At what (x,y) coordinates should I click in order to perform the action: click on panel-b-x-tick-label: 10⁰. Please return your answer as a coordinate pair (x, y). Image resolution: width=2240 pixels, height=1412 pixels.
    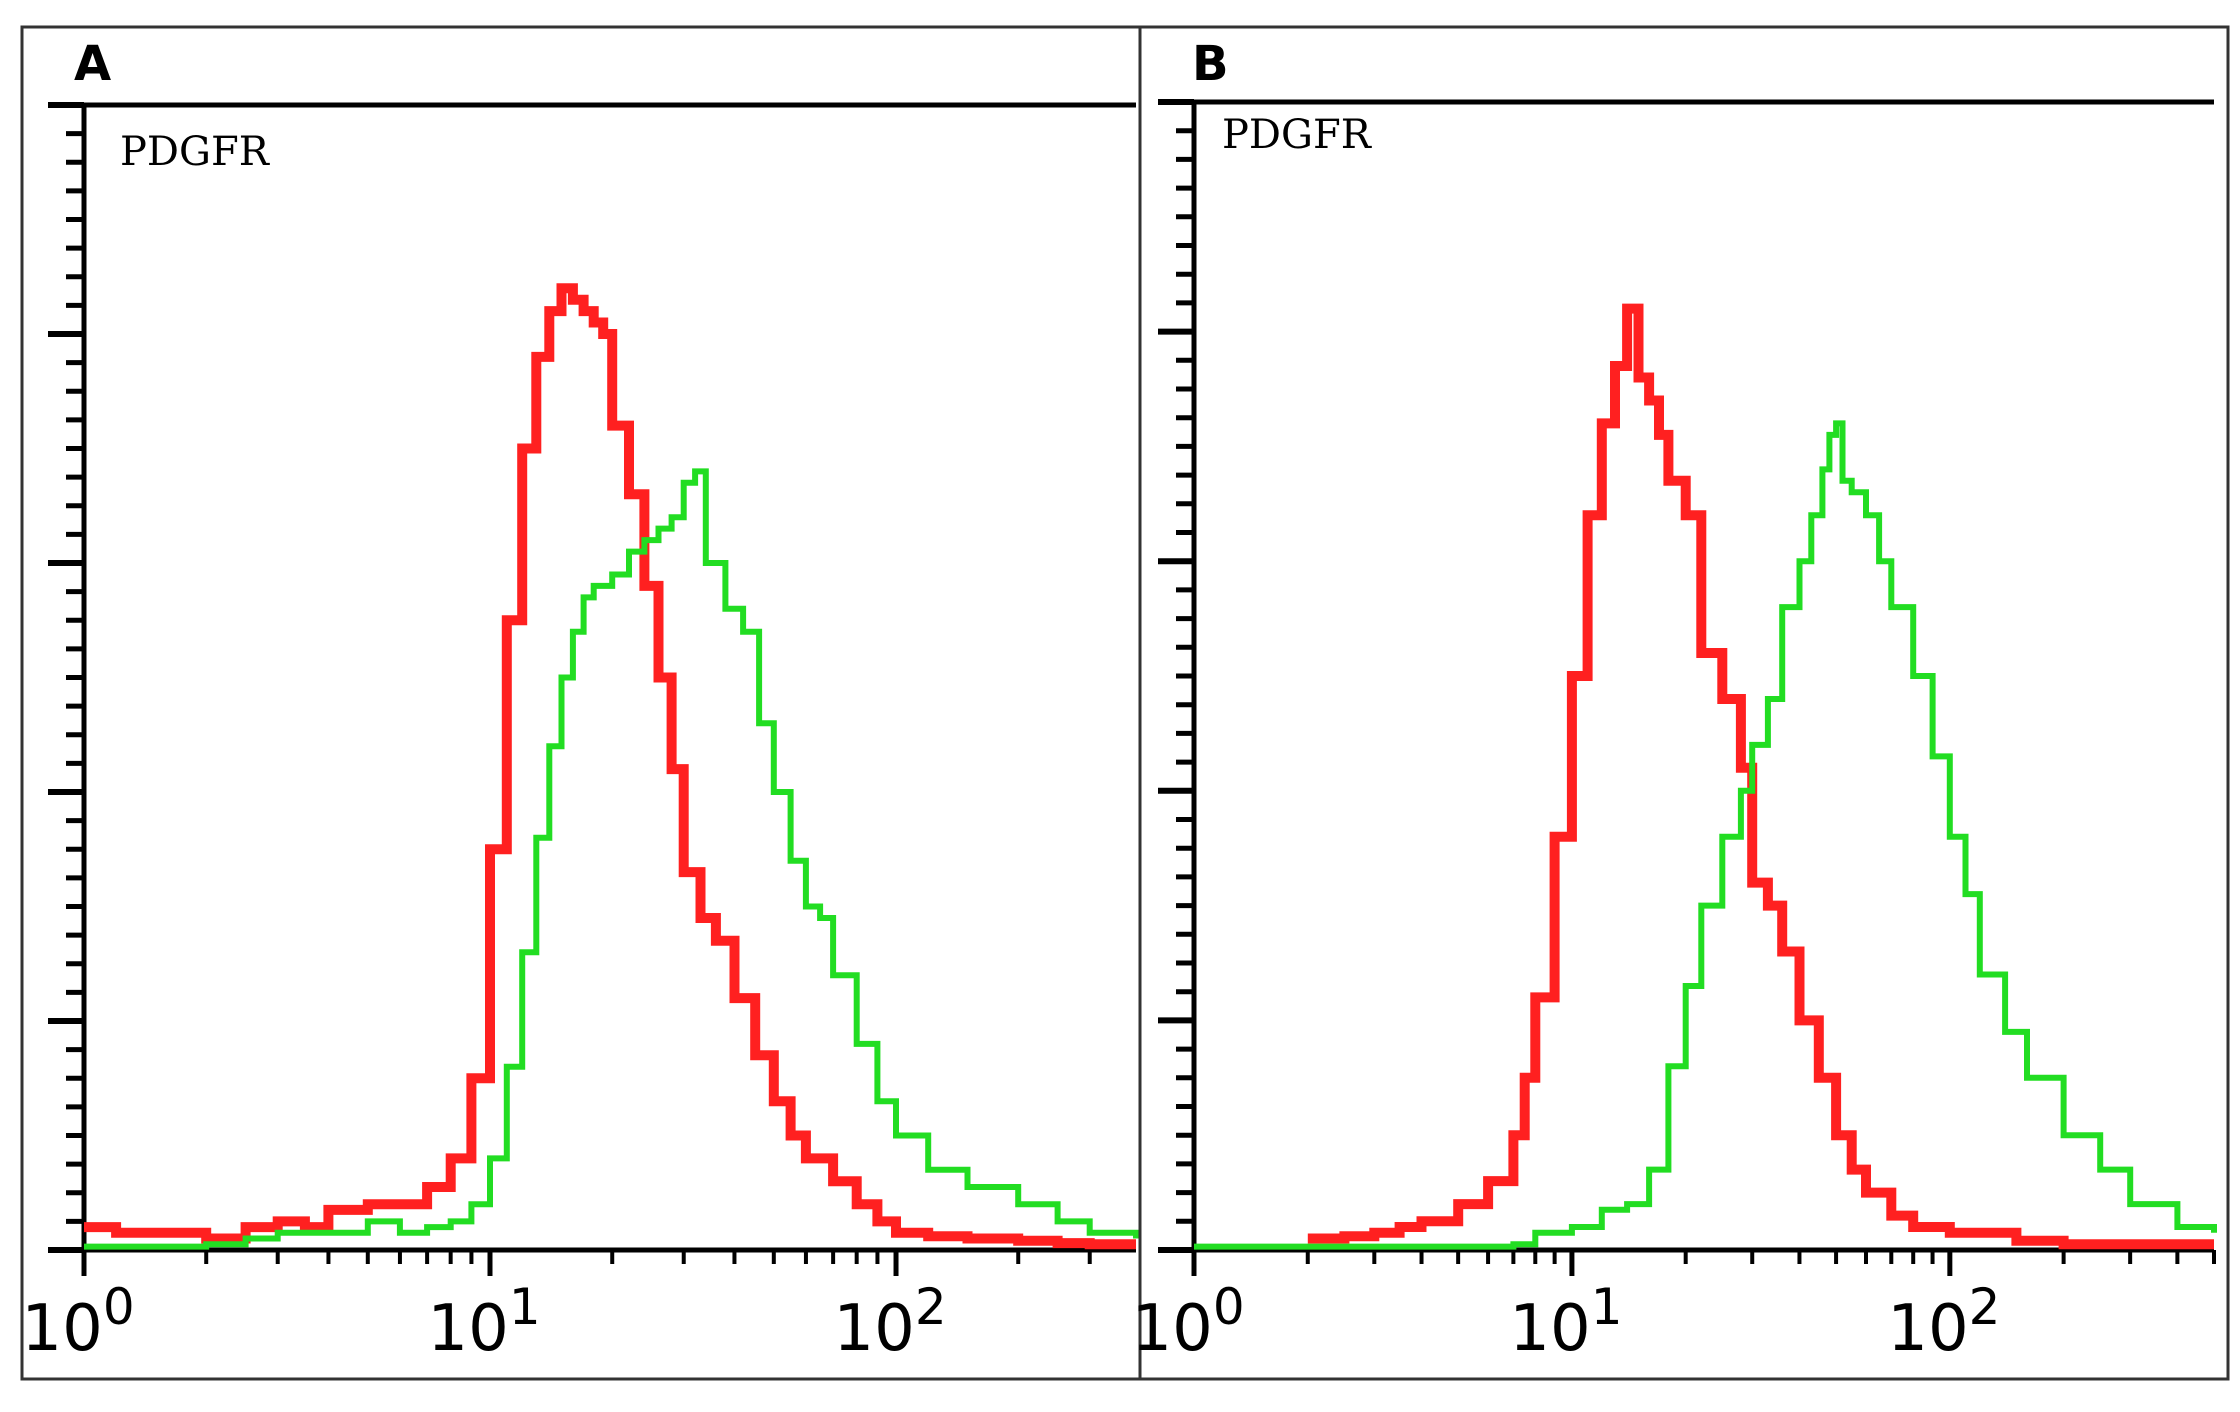
    Looking at the image, I should click on (1187, 1322).